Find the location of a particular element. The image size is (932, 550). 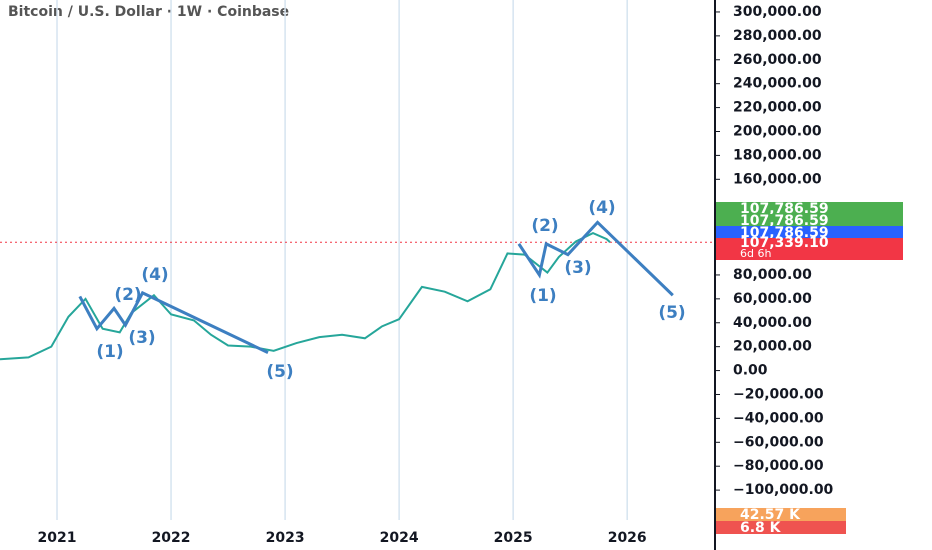

y-tick-label: 60,000.00 is located at coordinates (772, 299).